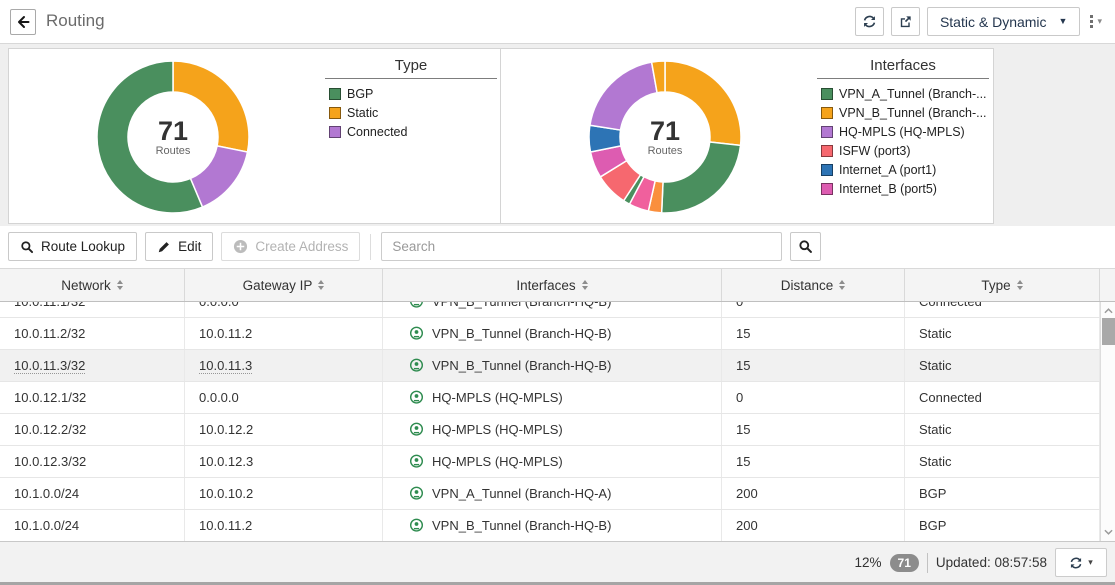  Describe the element at coordinates (875, 151) in the screenshot. I see `legend-label: ISFW (port3)` at that location.